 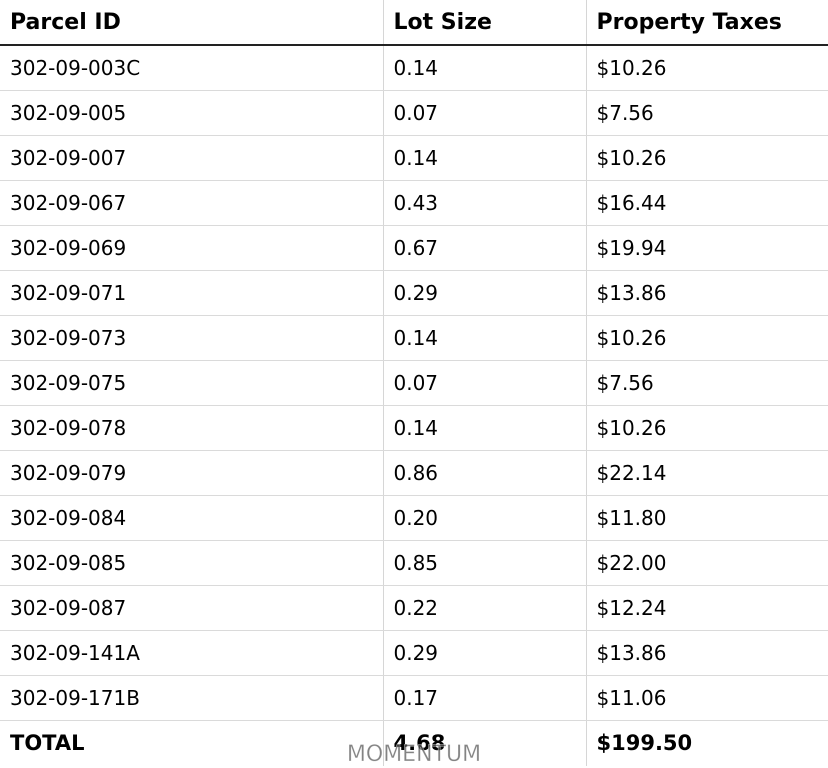 I want to click on table-row: 302-09-085 0.85 $22.00, so click(x=414, y=563).